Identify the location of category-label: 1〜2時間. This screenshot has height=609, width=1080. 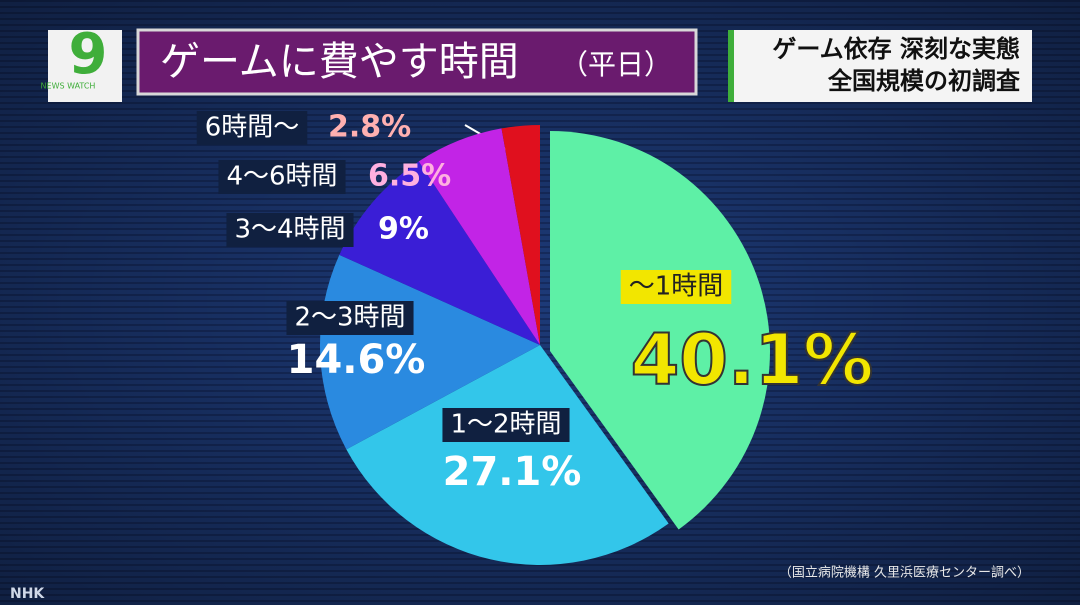
(505, 425).